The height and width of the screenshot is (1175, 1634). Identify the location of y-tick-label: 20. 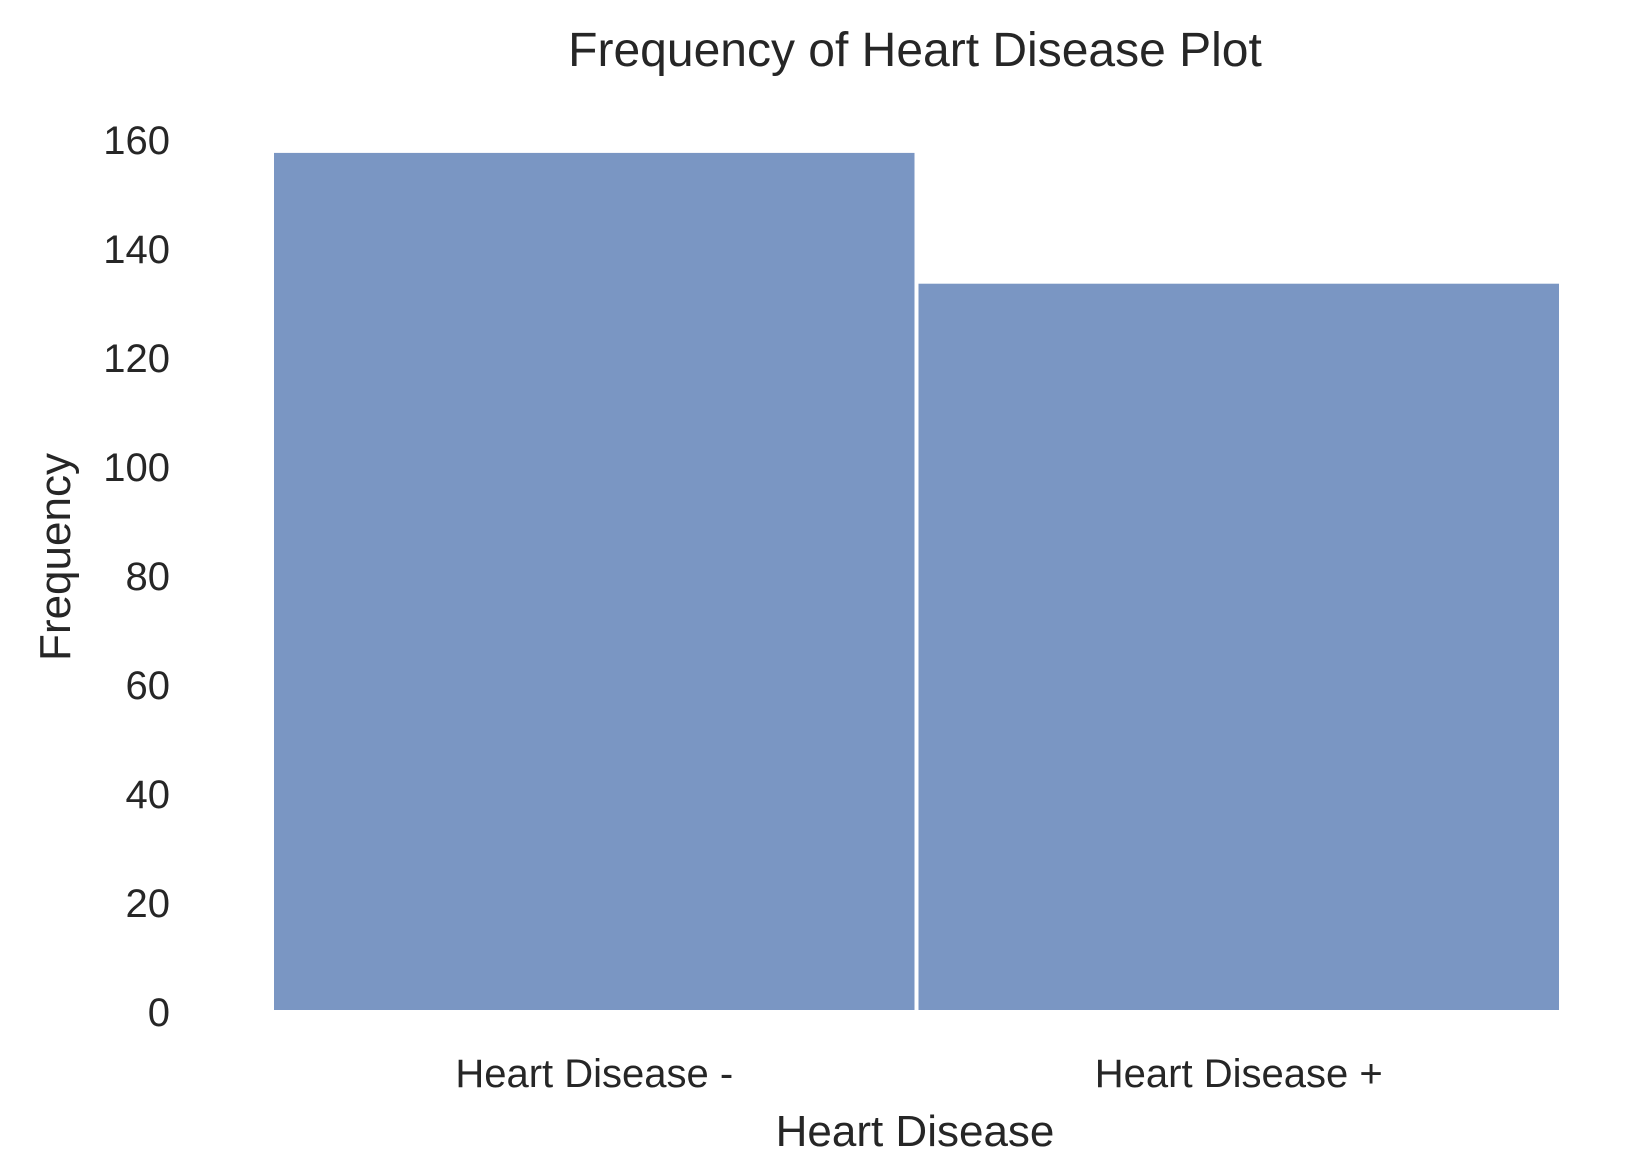
(148, 904).